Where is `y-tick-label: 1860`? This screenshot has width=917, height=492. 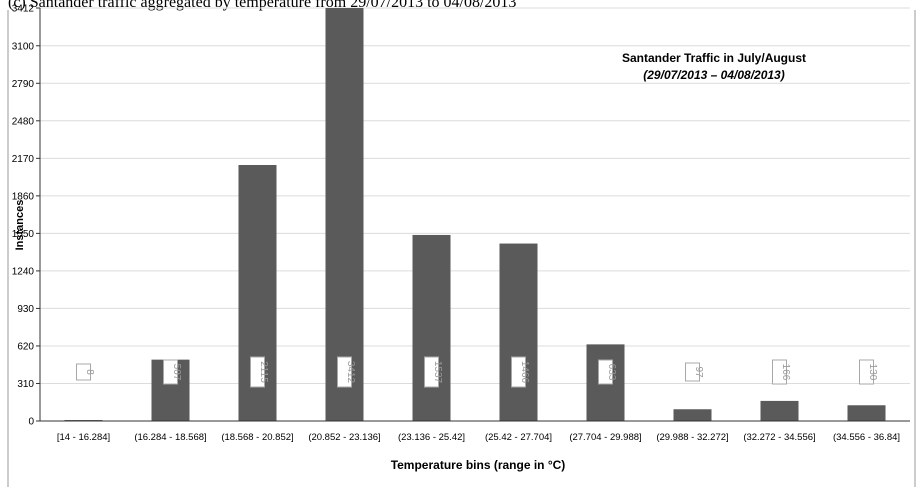
y-tick-label: 1860 is located at coordinates (23, 196).